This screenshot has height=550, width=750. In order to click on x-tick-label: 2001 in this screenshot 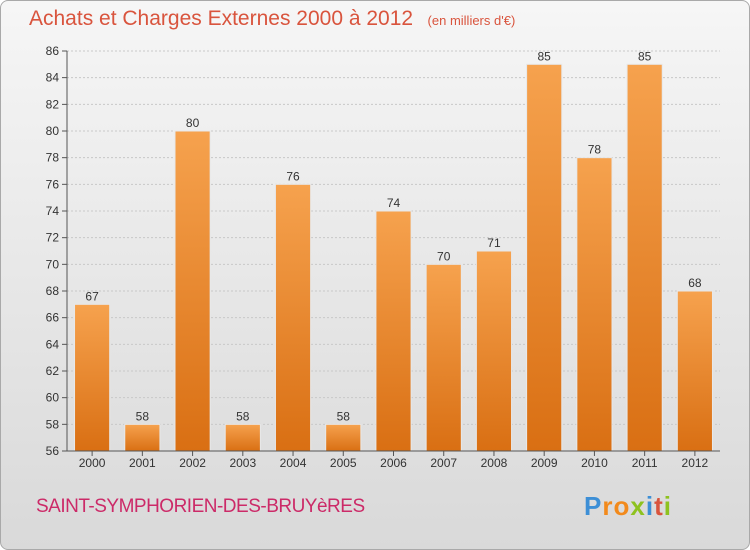, I will do `click(142, 463)`.